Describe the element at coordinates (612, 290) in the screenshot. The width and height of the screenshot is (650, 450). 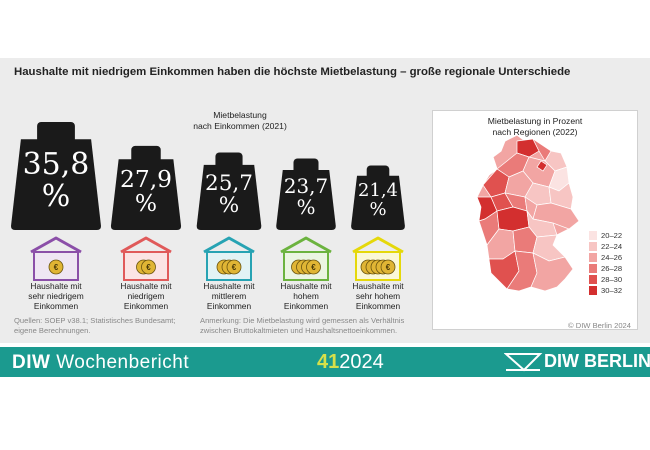
I see `legend-label: 30–32` at that location.